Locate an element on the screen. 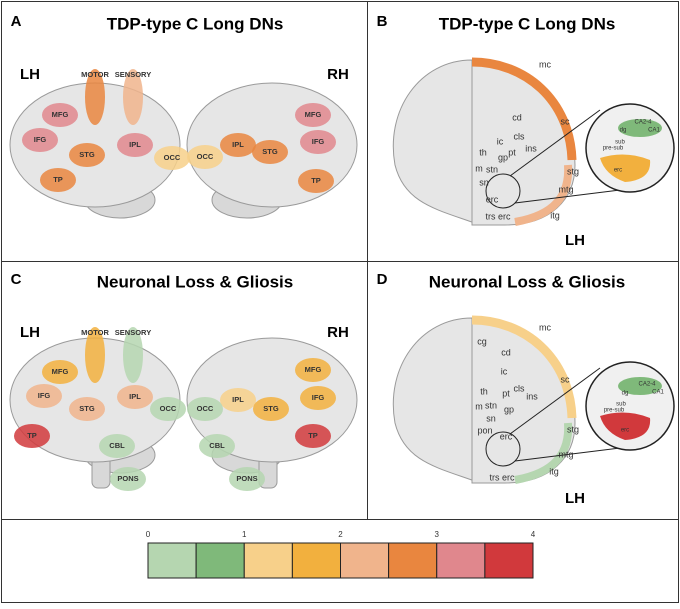 The image size is (680, 609). legend-frame is located at coordinates (340, 561).